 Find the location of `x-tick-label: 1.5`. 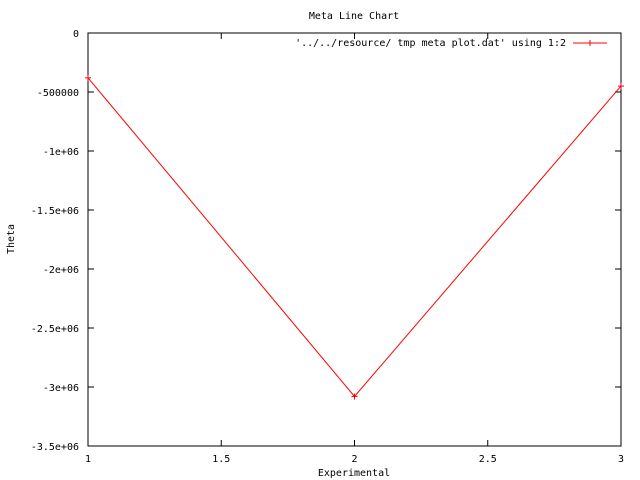

x-tick-label: 1.5 is located at coordinates (221, 459).